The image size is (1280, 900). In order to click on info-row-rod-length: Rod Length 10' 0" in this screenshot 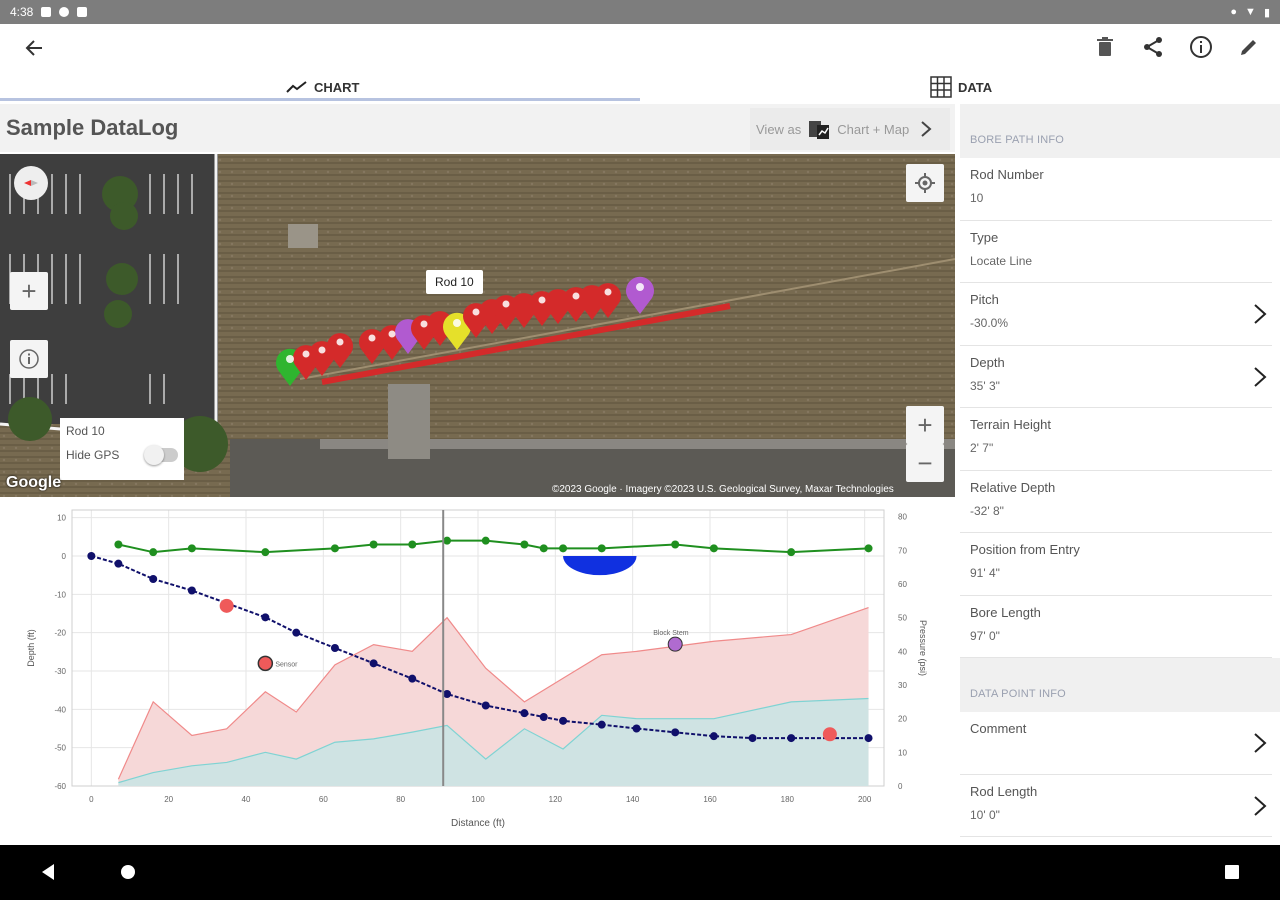, I will do `click(1116, 806)`.